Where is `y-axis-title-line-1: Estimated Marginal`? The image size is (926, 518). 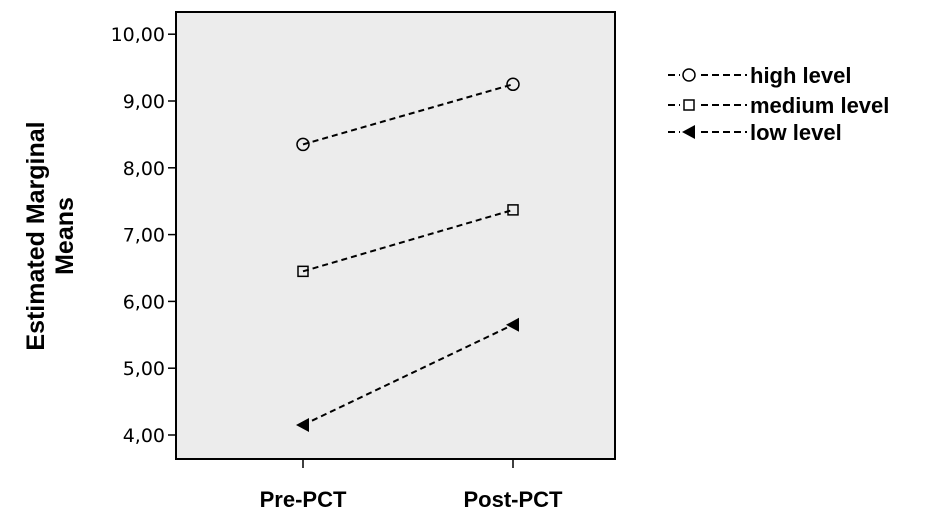 y-axis-title-line-1: Estimated Marginal is located at coordinates (36, 235).